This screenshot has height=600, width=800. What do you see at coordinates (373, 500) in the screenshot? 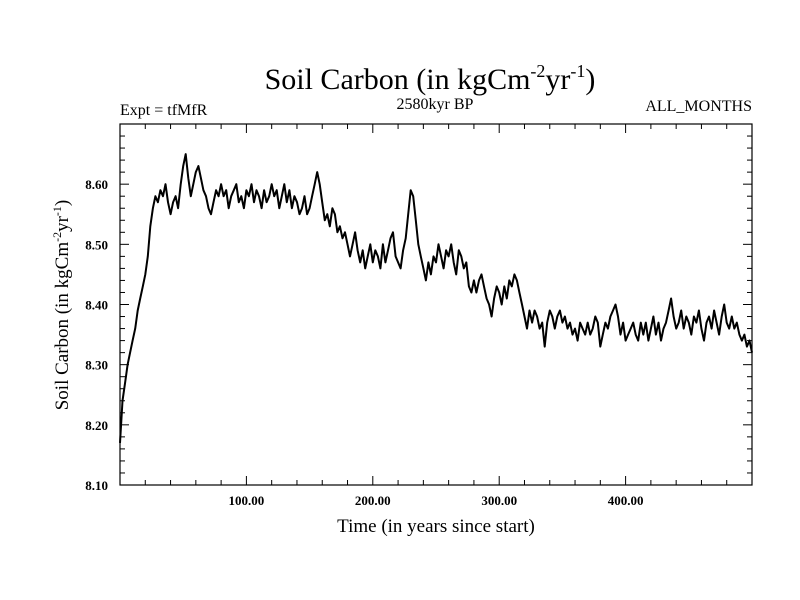
I see `x-tick-label: 200.00` at bounding box center [373, 500].